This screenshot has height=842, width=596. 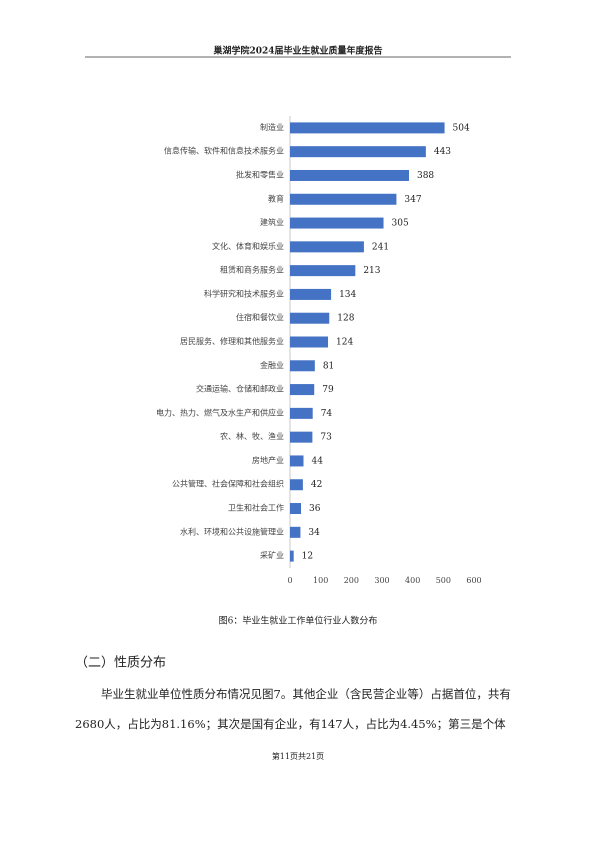 What do you see at coordinates (315, 509) in the screenshot?
I see `data-label: 36` at bounding box center [315, 509].